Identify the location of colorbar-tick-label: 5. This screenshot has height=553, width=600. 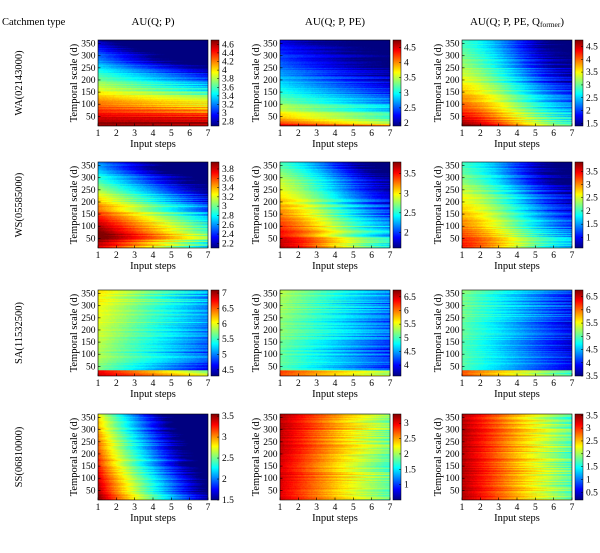
(406, 339).